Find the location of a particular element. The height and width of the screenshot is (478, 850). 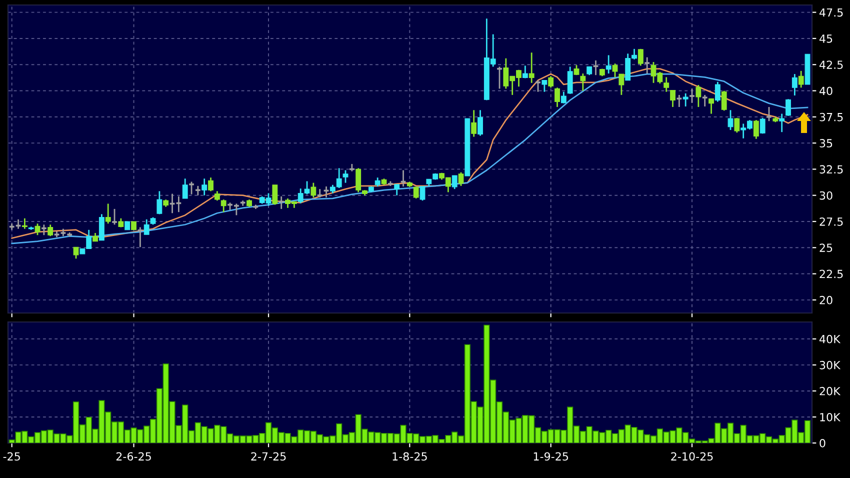

y-tick-label: 10K is located at coordinates (830, 417).